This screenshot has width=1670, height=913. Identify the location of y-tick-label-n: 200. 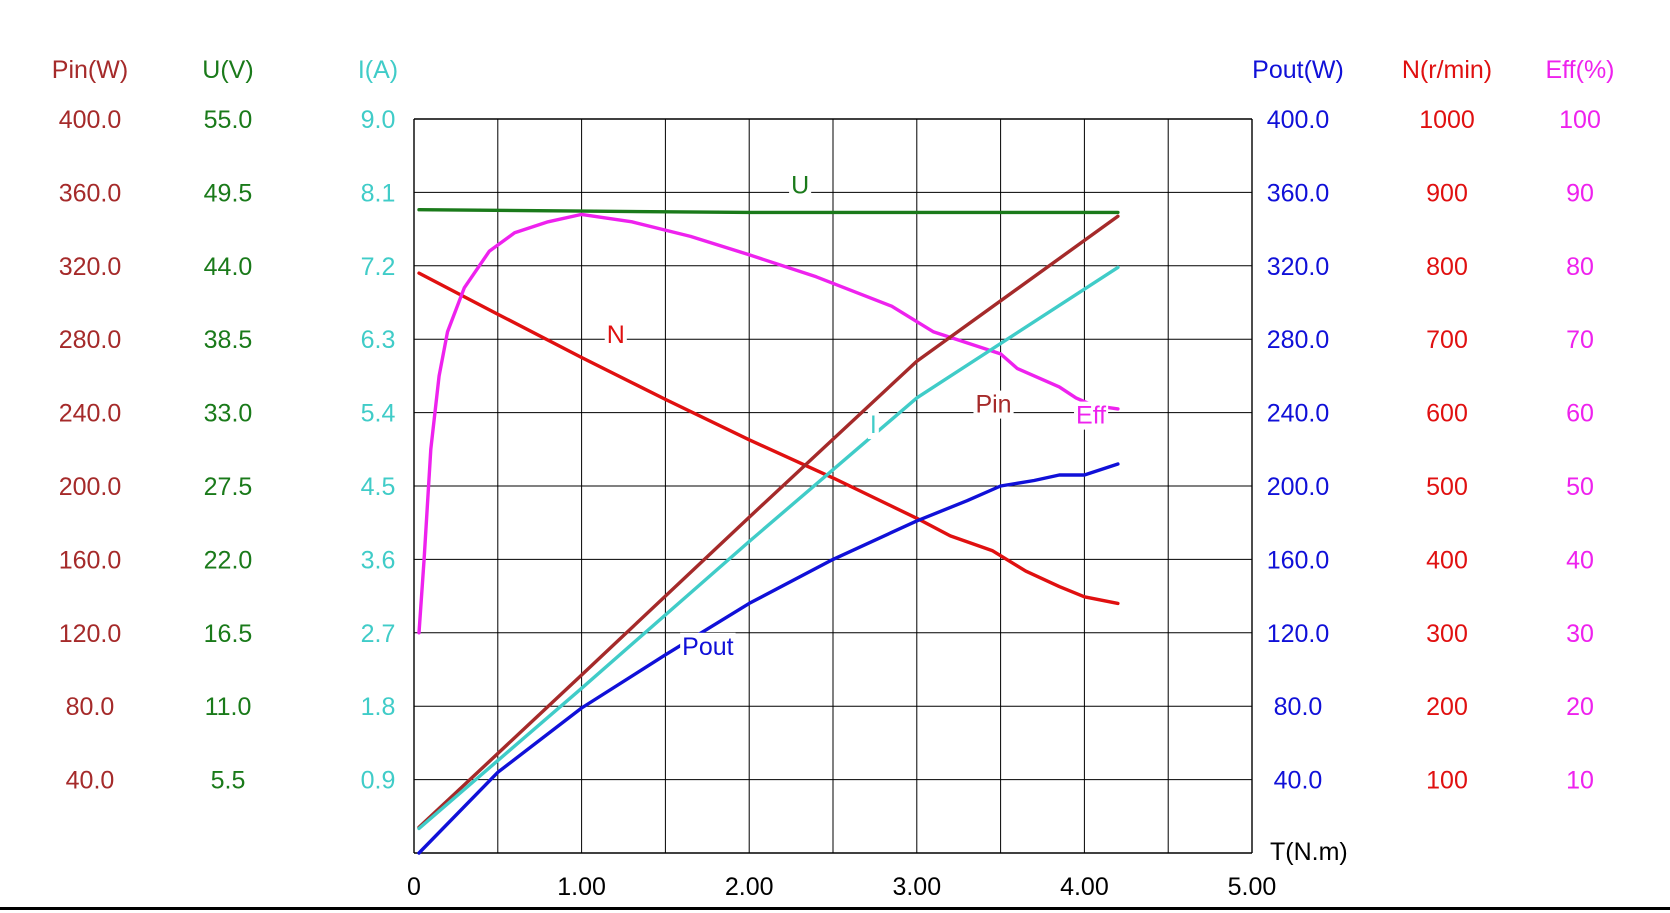
(1447, 707).